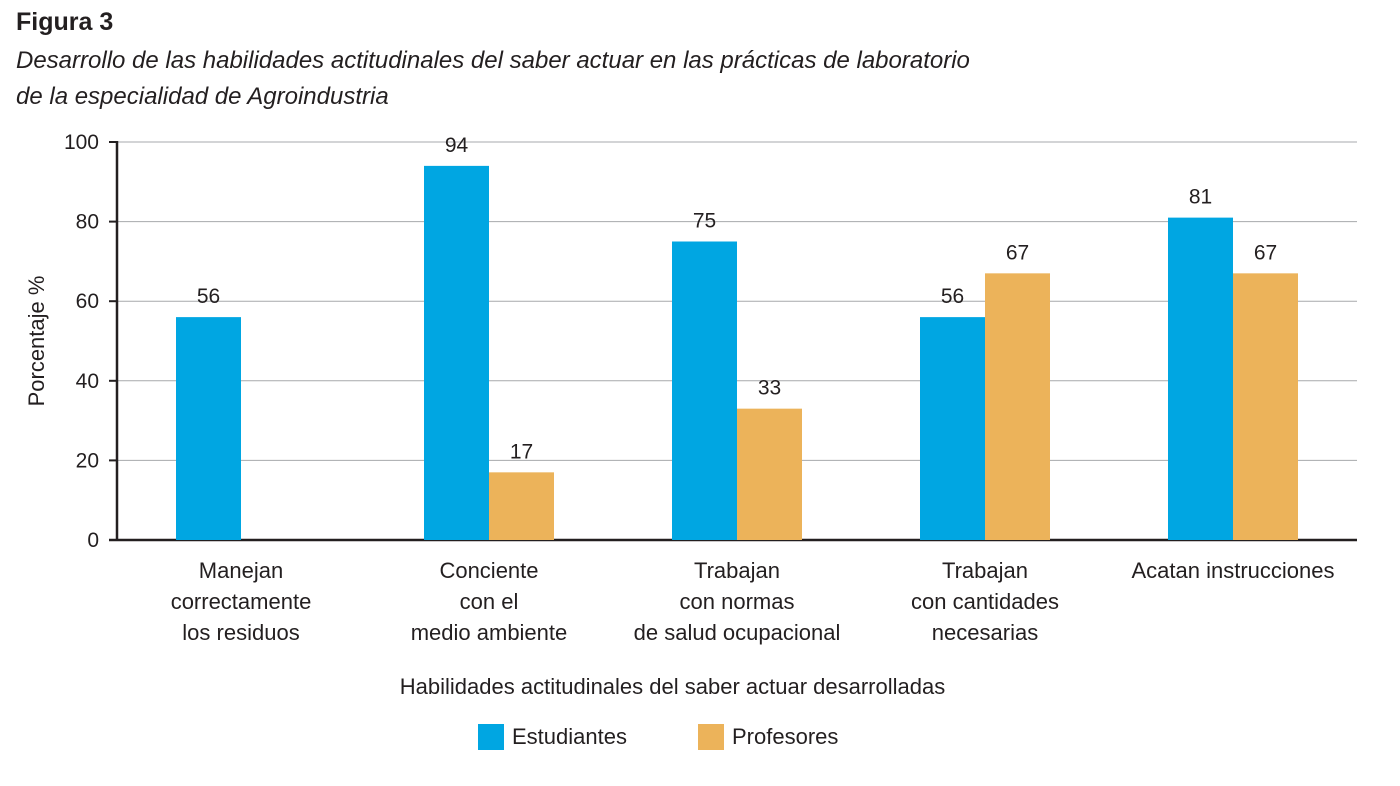 This screenshot has width=1400, height=786. I want to click on x-tick-label: de salud ocupacional, so click(737, 632).